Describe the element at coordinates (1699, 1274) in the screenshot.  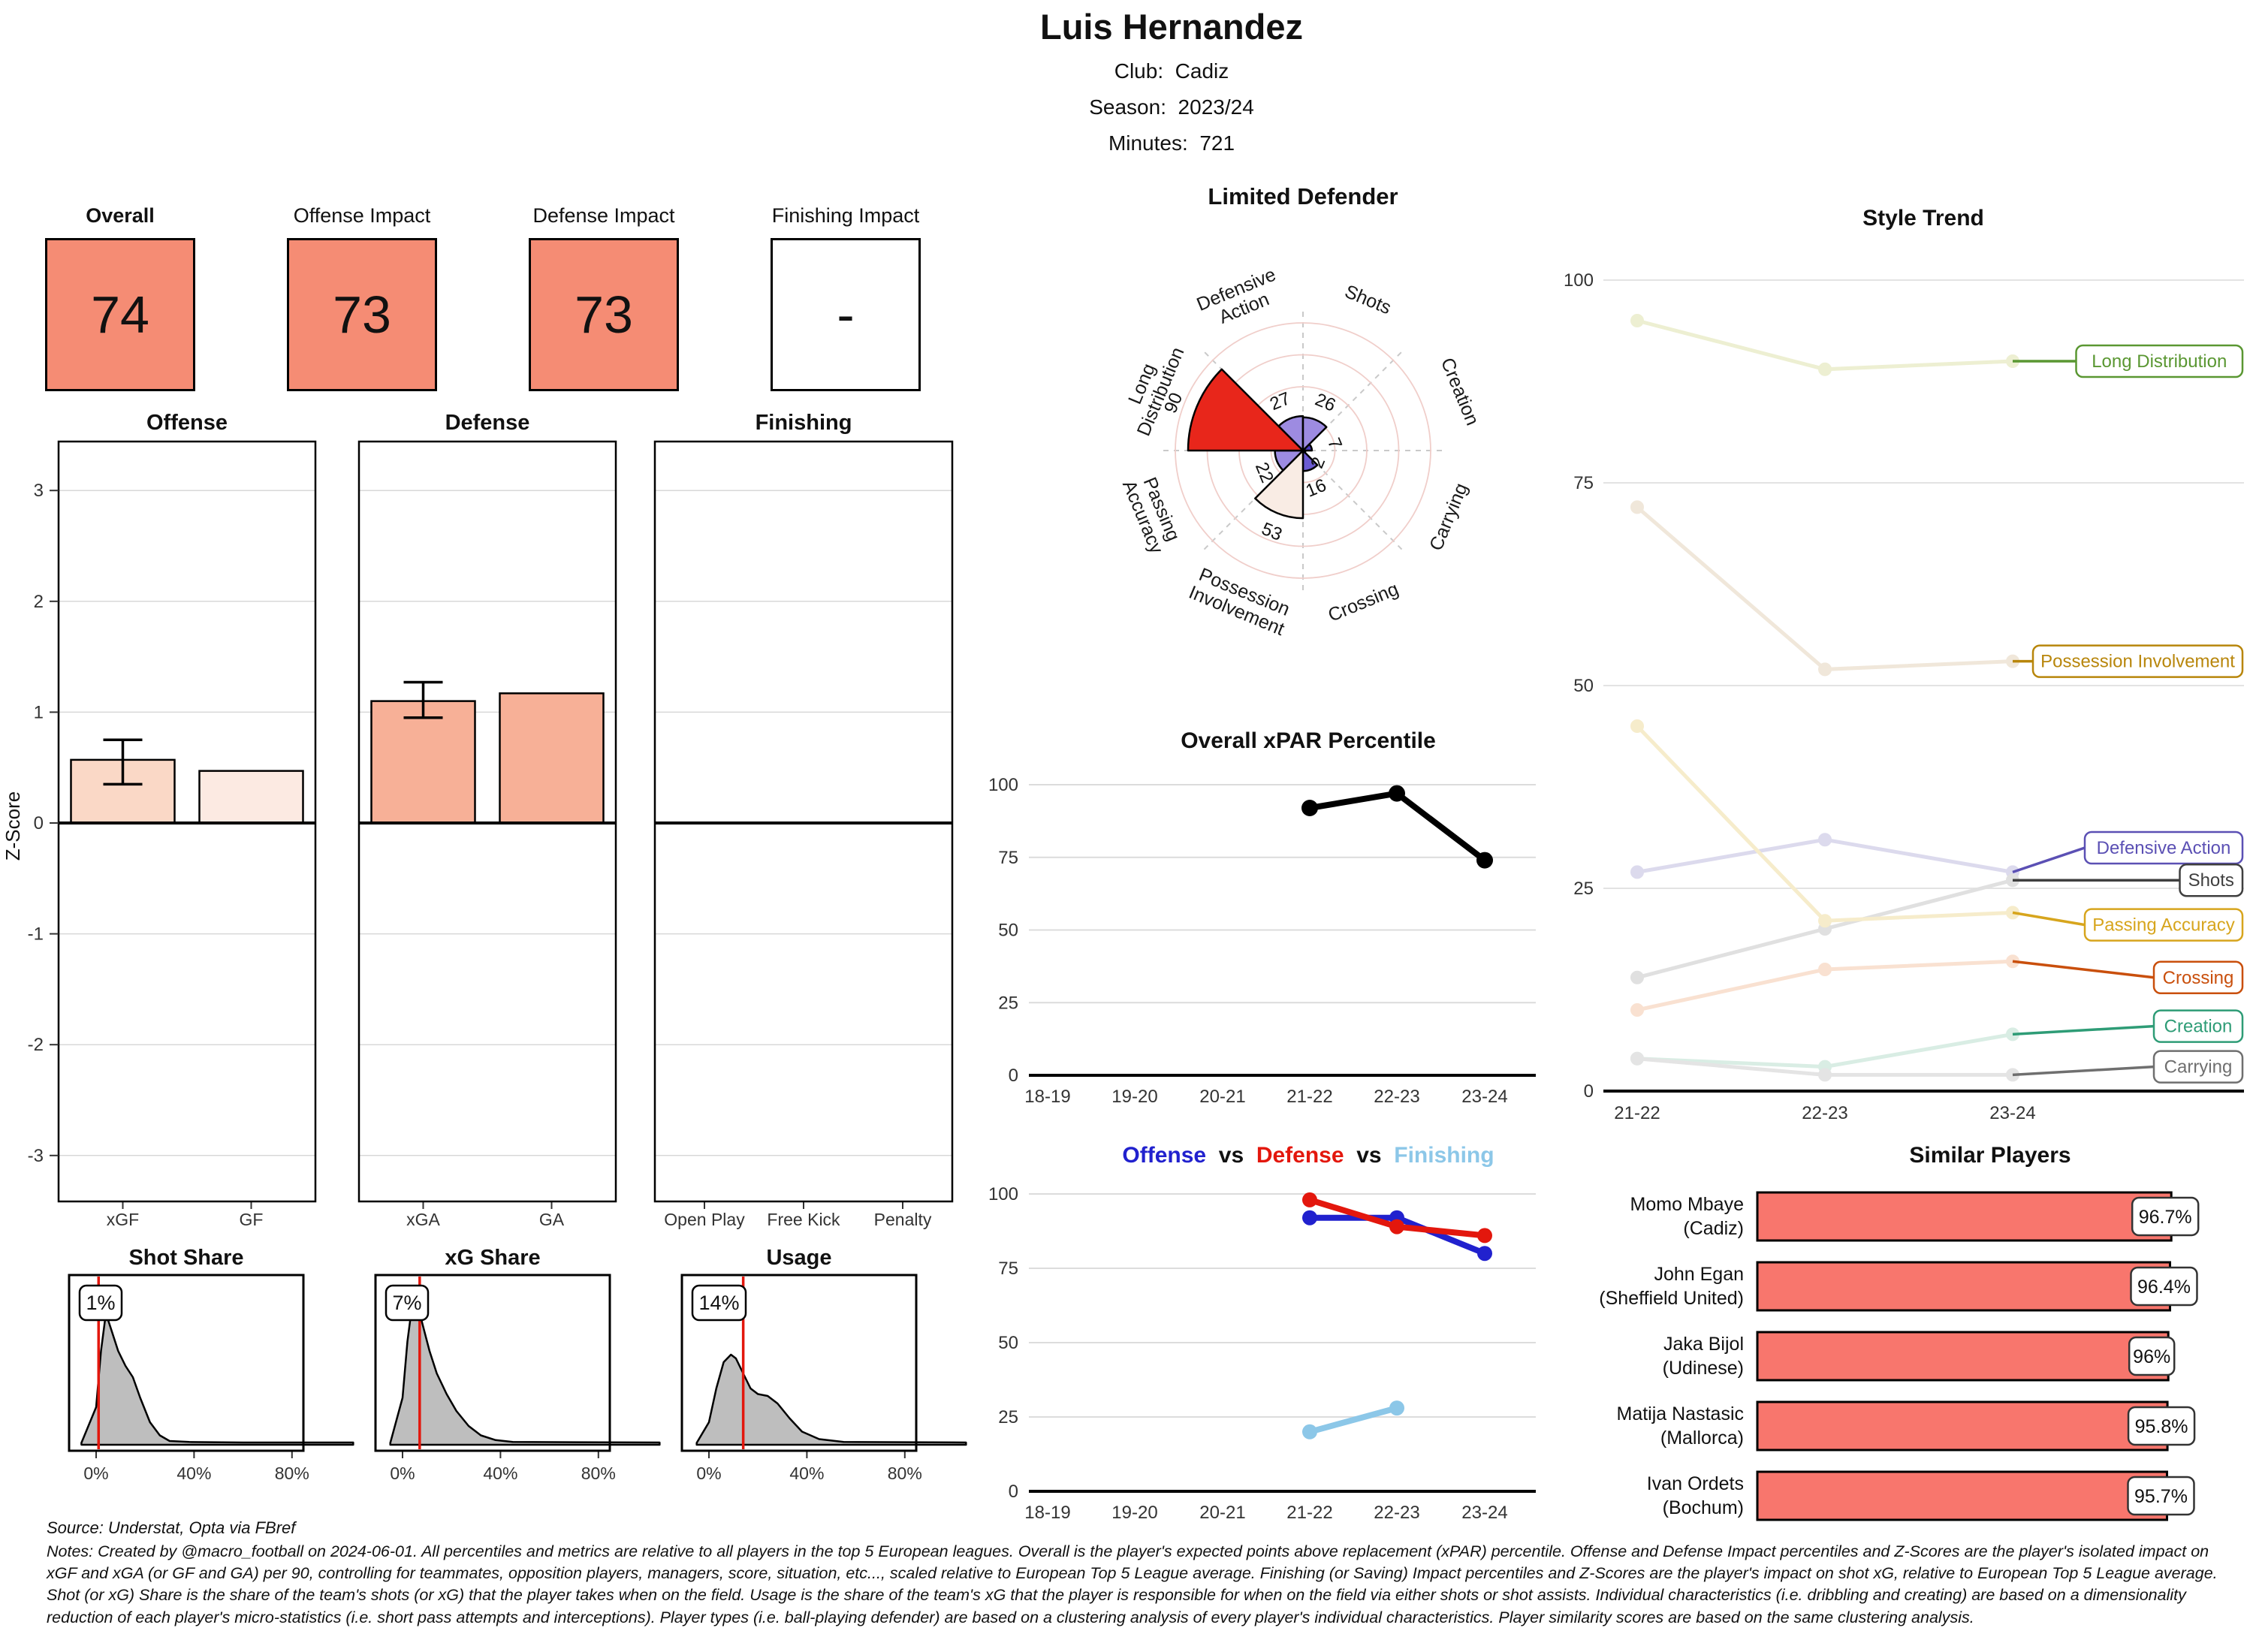
I see `svg-text: John Egan` at that location.